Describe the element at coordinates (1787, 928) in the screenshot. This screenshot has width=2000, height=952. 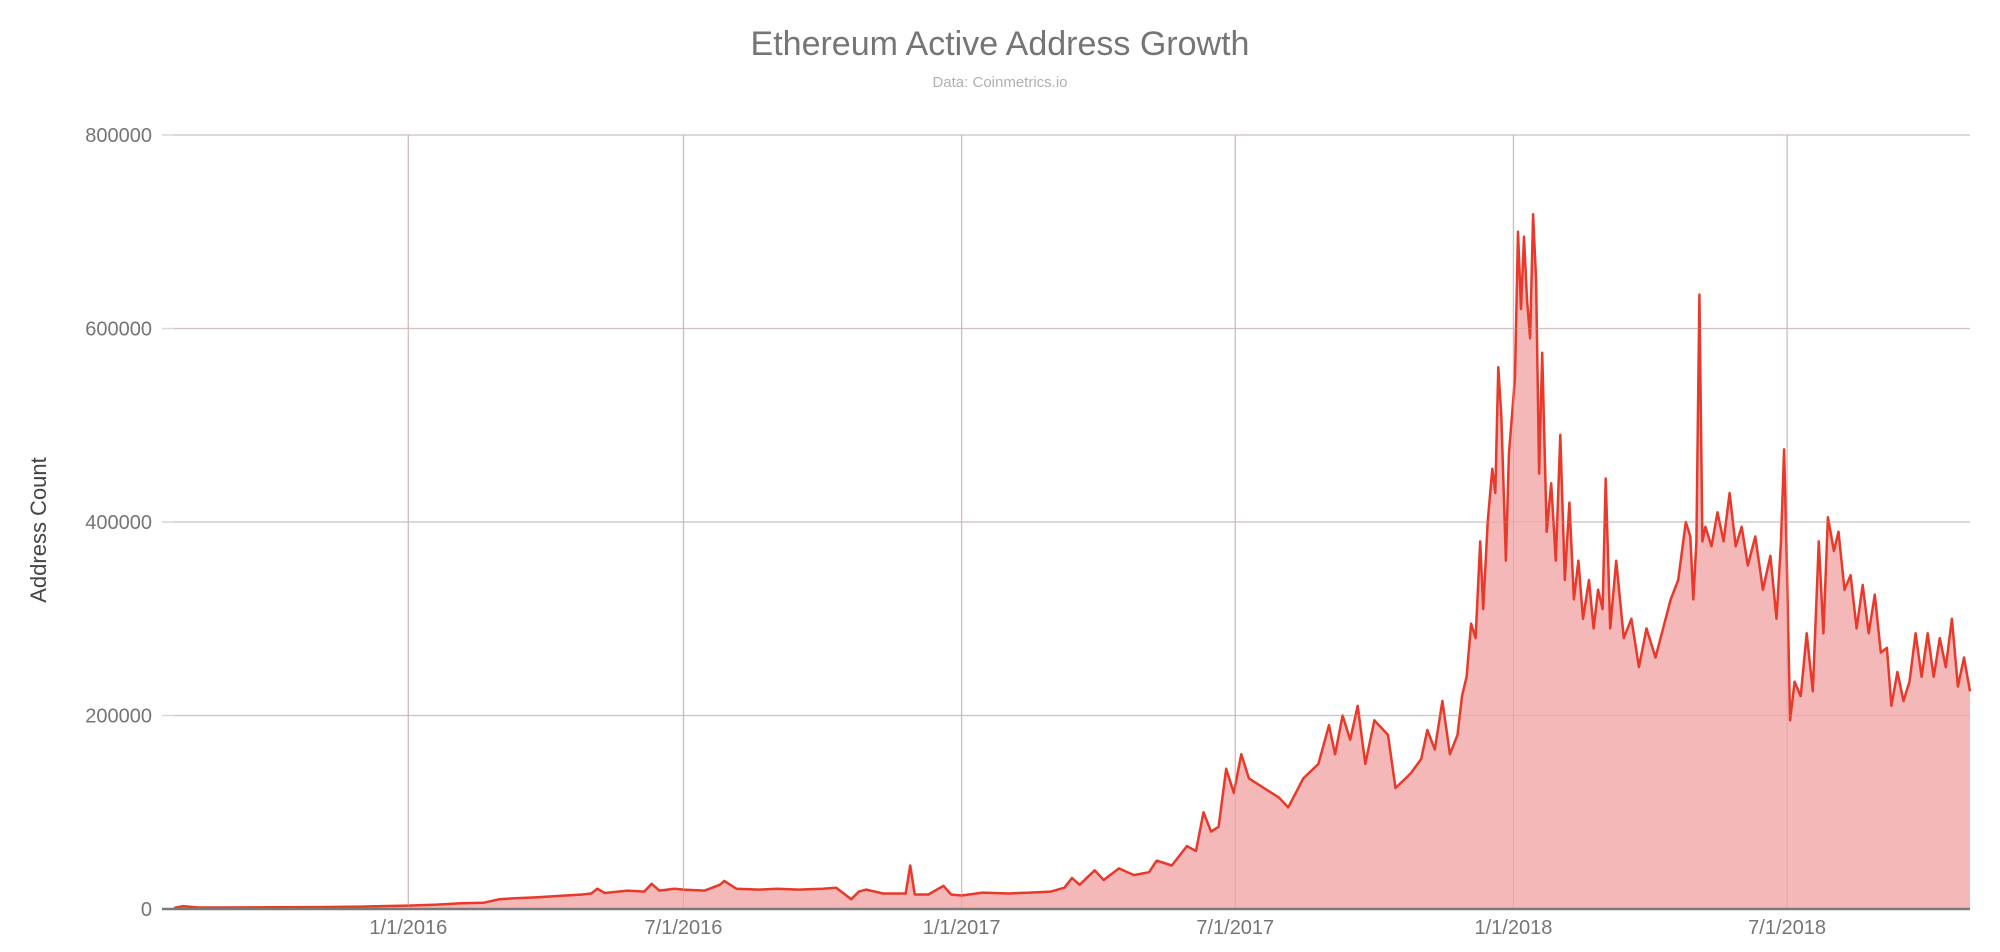
I see `x-tick-label: 7/1/2018` at that location.